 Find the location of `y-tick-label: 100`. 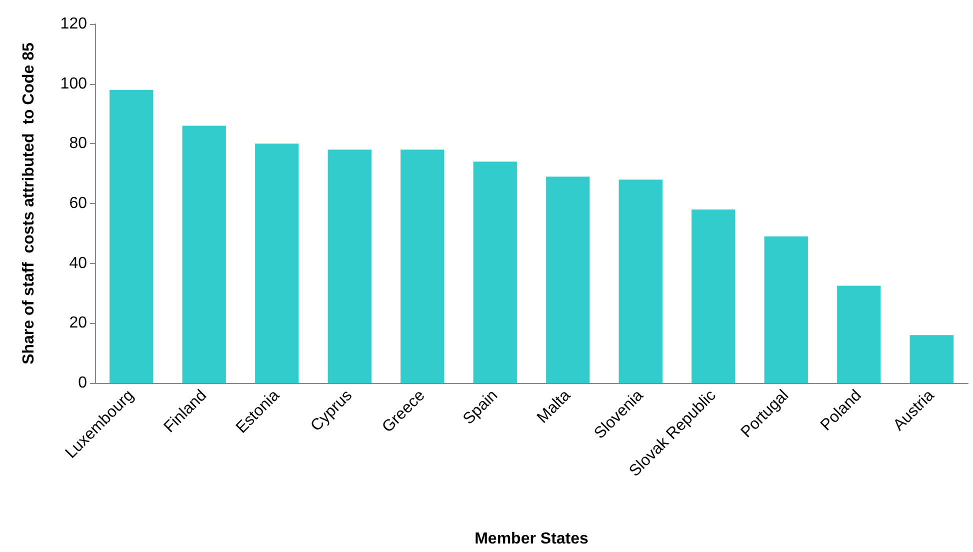

y-tick-label: 100 is located at coordinates (74, 83).